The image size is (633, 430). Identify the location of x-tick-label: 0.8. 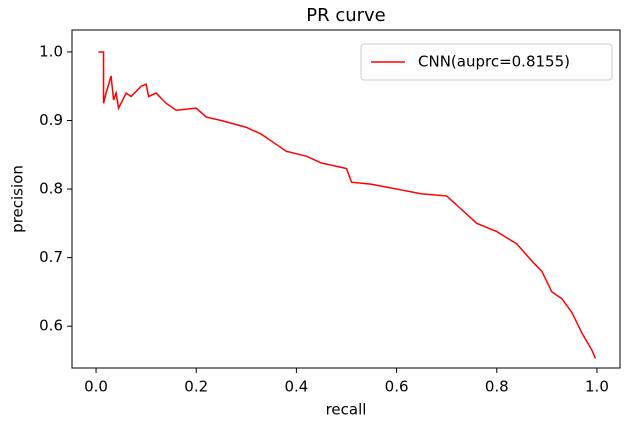
(497, 387).